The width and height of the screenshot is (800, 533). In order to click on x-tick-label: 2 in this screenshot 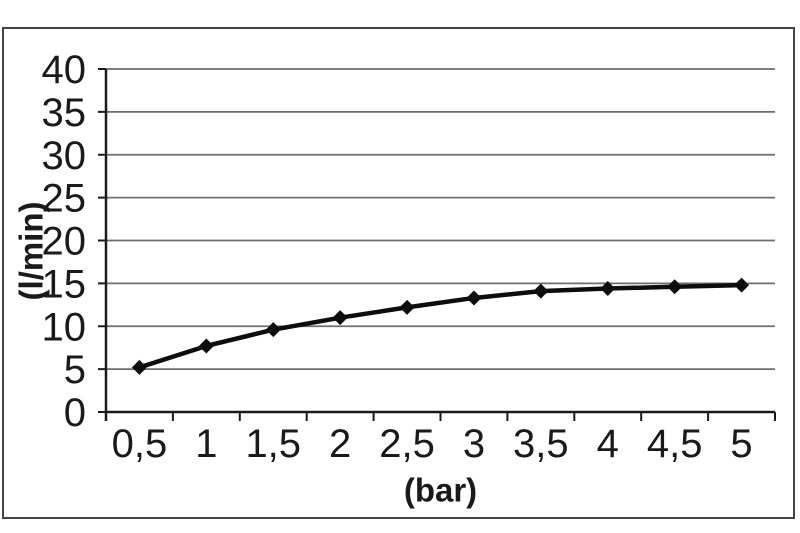, I will do `click(340, 444)`.